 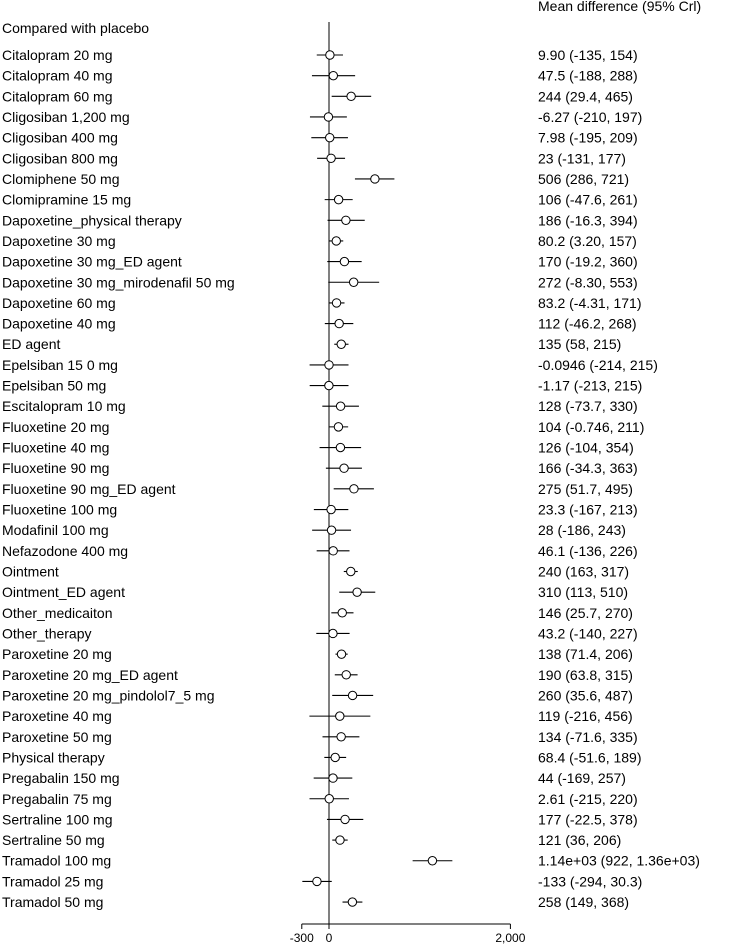 I want to click on ci-value-label: 135 (58, 215), so click(x=579, y=344).